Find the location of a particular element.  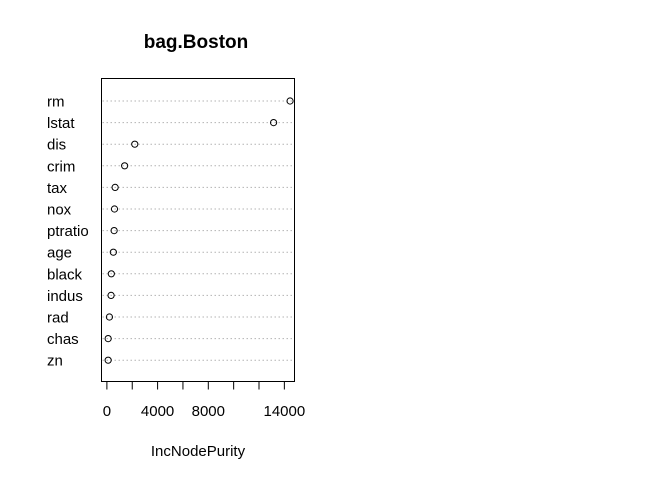

y-tick-label: rad is located at coordinates (58, 318).